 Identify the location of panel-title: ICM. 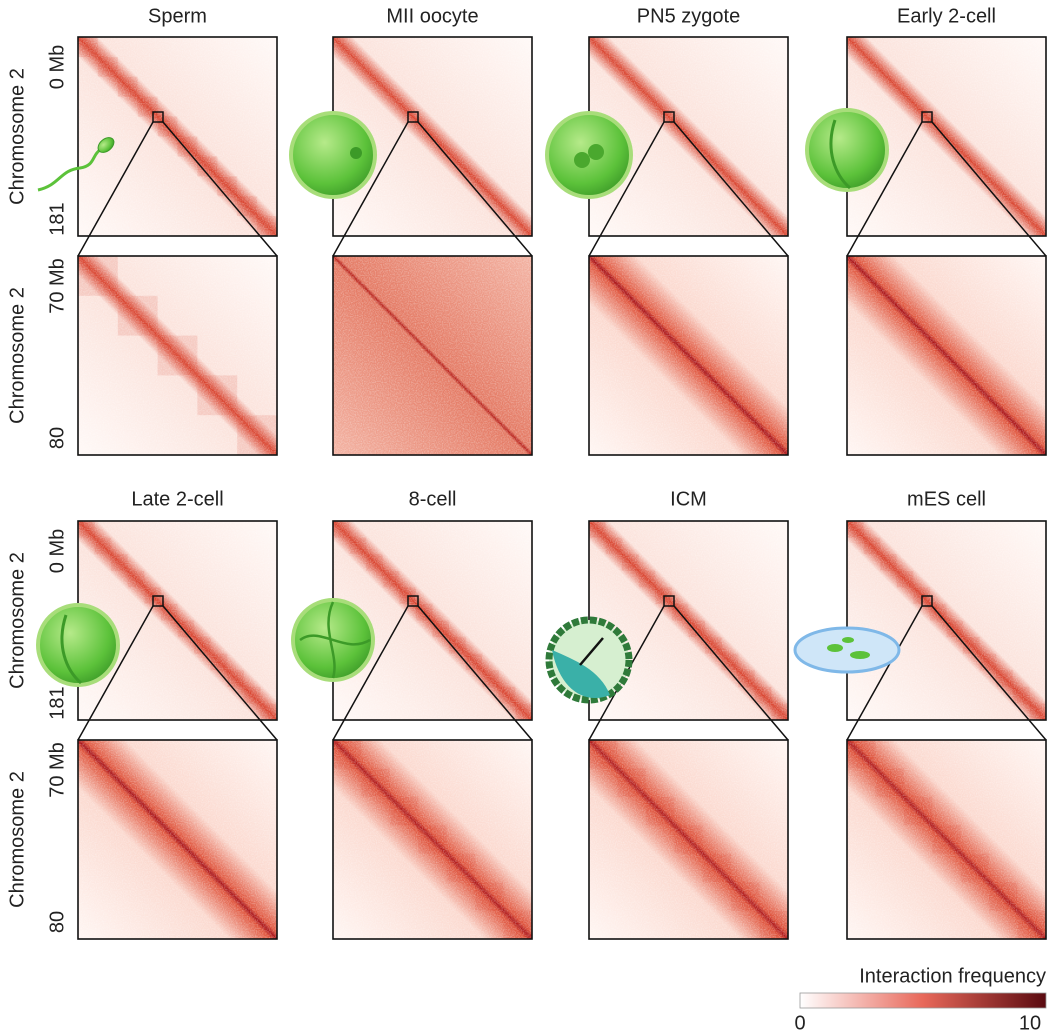
(688, 499).